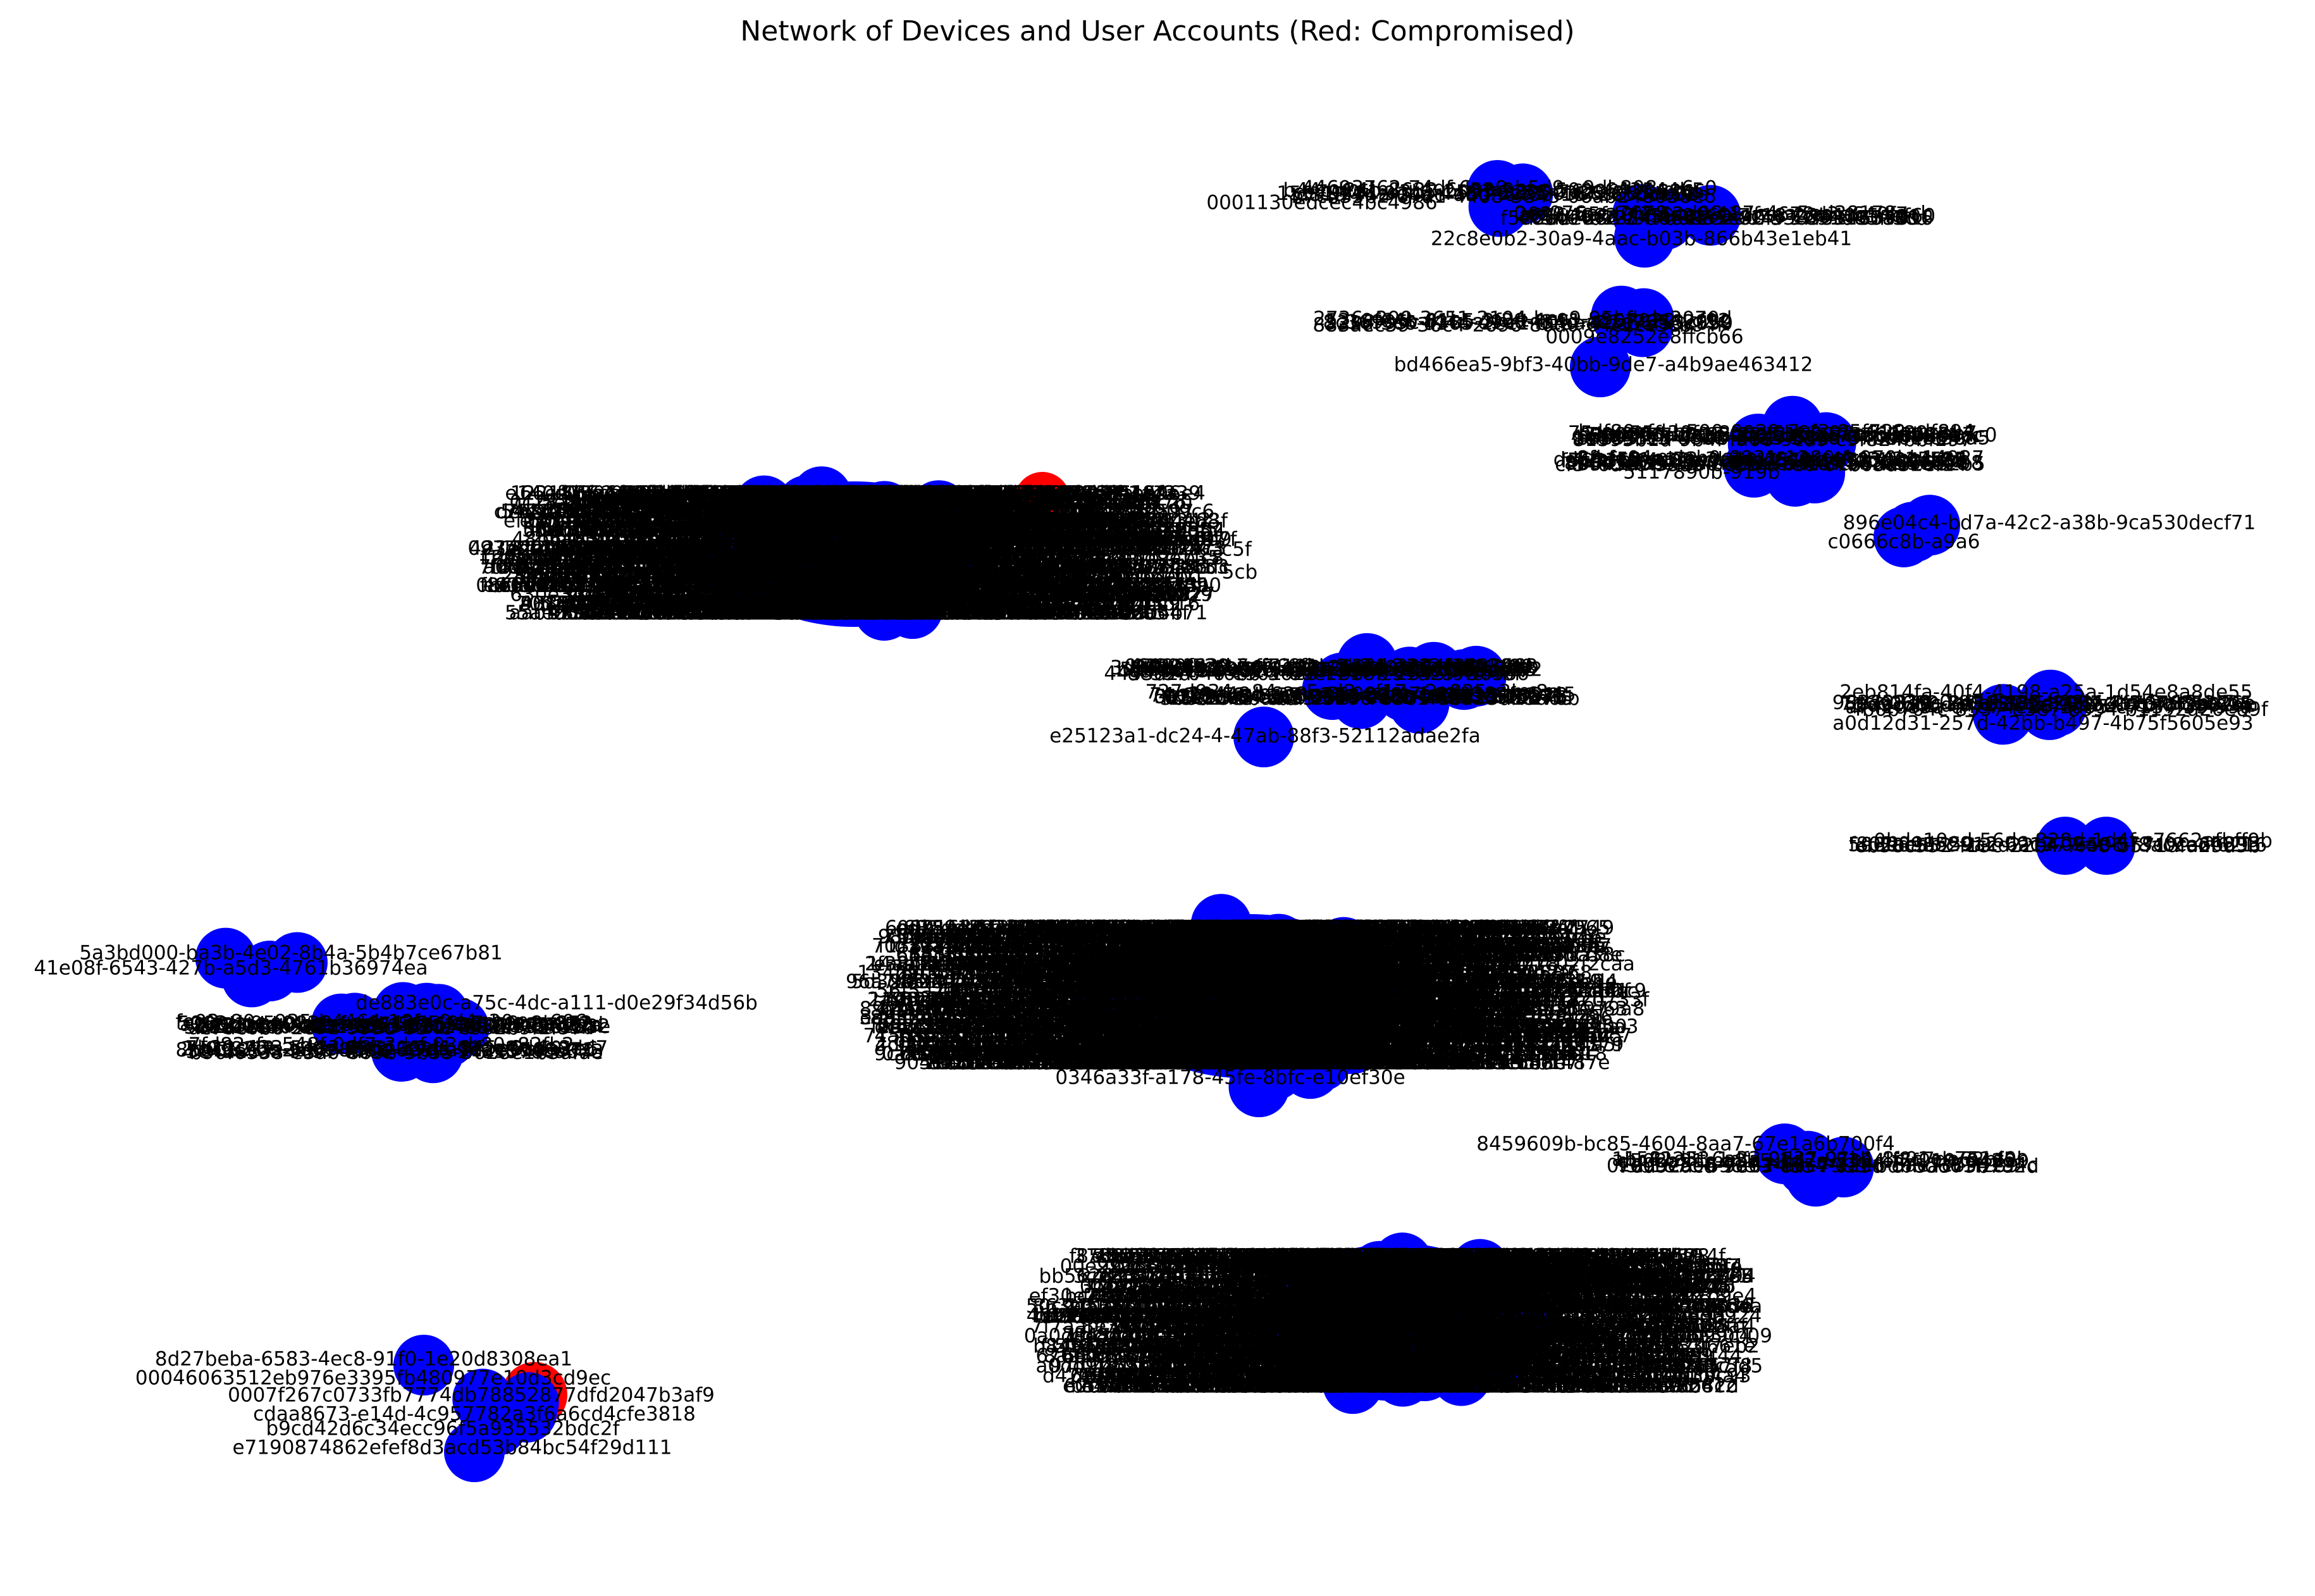 This screenshot has width=2315, height=1596. I want to click on overlapping-node-label: 49d3d315-5354-c8bf-4c99-19474b2cadf4, so click(912, 566).